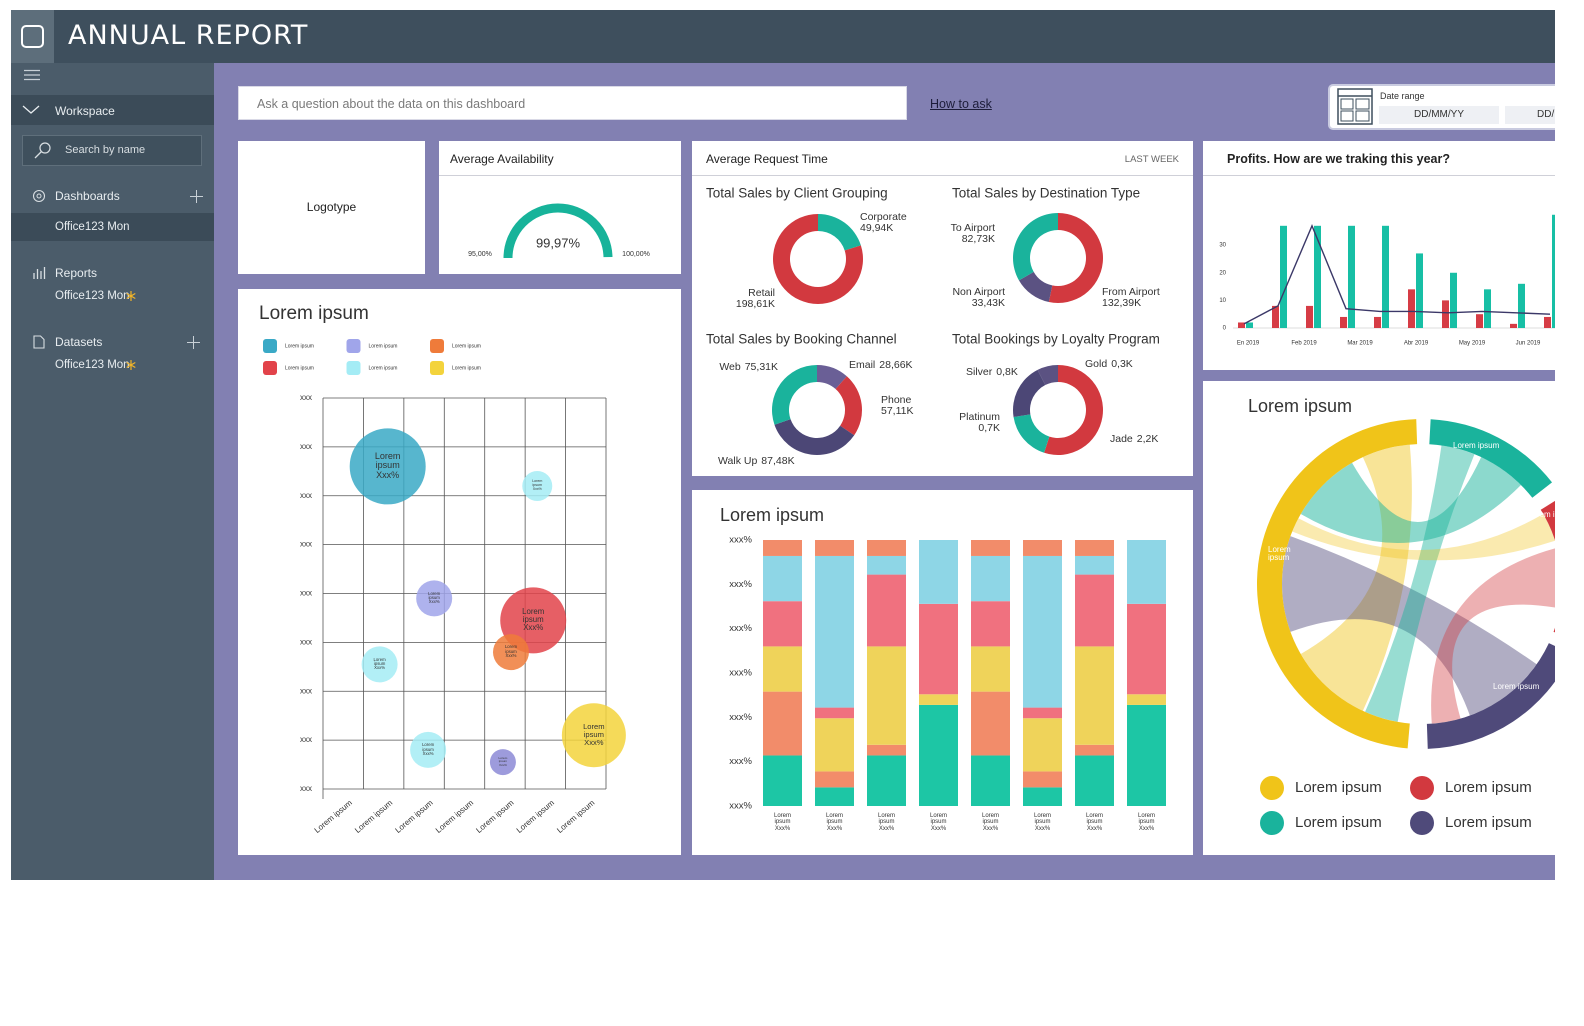 This screenshot has width=1584, height=1026. I want to click on calendar-icon, so click(1355, 106).